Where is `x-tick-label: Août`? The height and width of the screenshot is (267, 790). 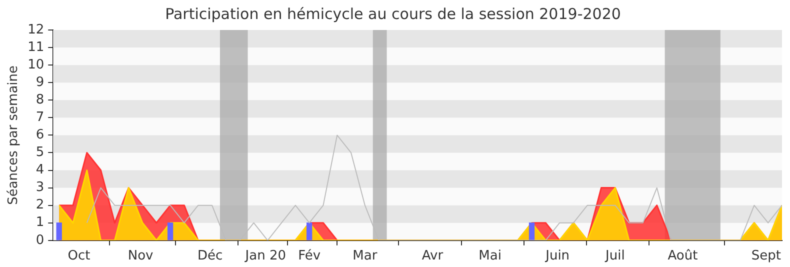
x-tick-label: Août is located at coordinates (683, 256).